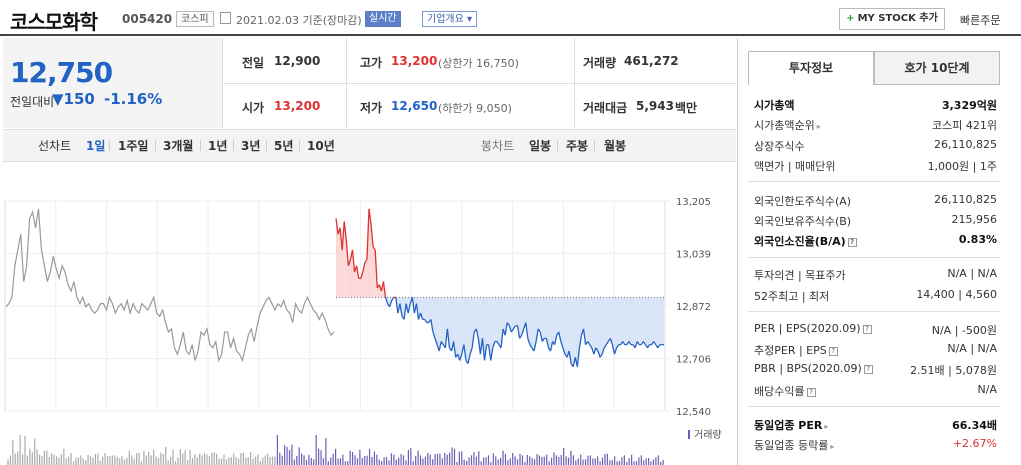 This screenshot has width=1021, height=465. Describe the element at coordinates (321, 146) in the screenshot. I see `period-10y: 10년` at that location.